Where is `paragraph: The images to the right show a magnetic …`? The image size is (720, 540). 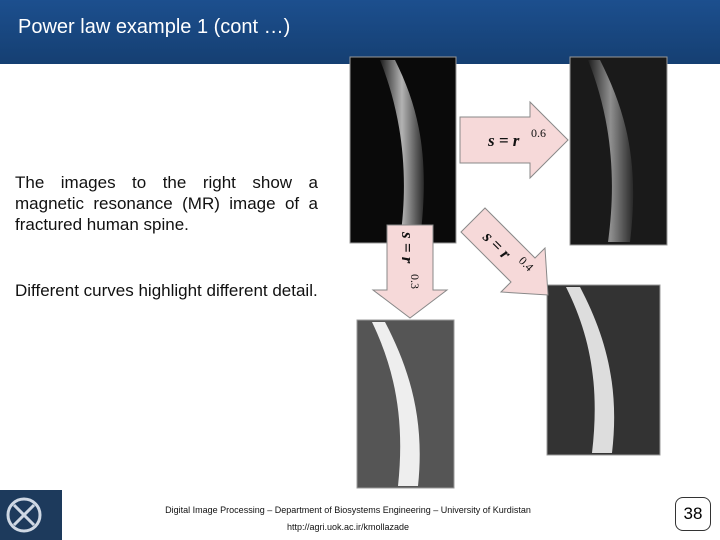
paragraph: The images to the right show a magnetic … is located at coordinates (166, 203).